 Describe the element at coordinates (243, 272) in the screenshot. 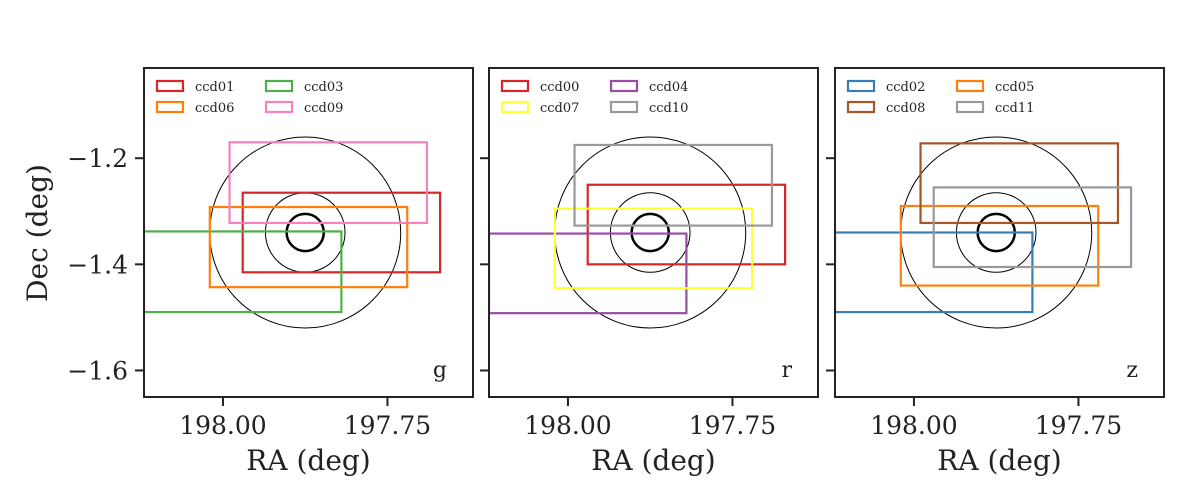

I see `ccd-rect-ccd03` at that location.